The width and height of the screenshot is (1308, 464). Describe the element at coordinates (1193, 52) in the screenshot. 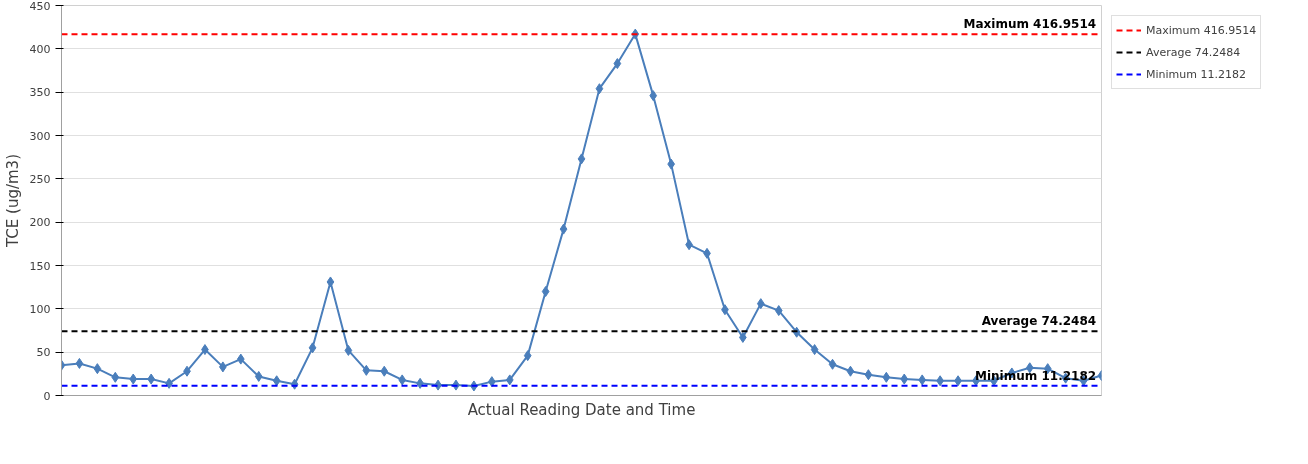

I see `text: Average 74.2484` at that location.